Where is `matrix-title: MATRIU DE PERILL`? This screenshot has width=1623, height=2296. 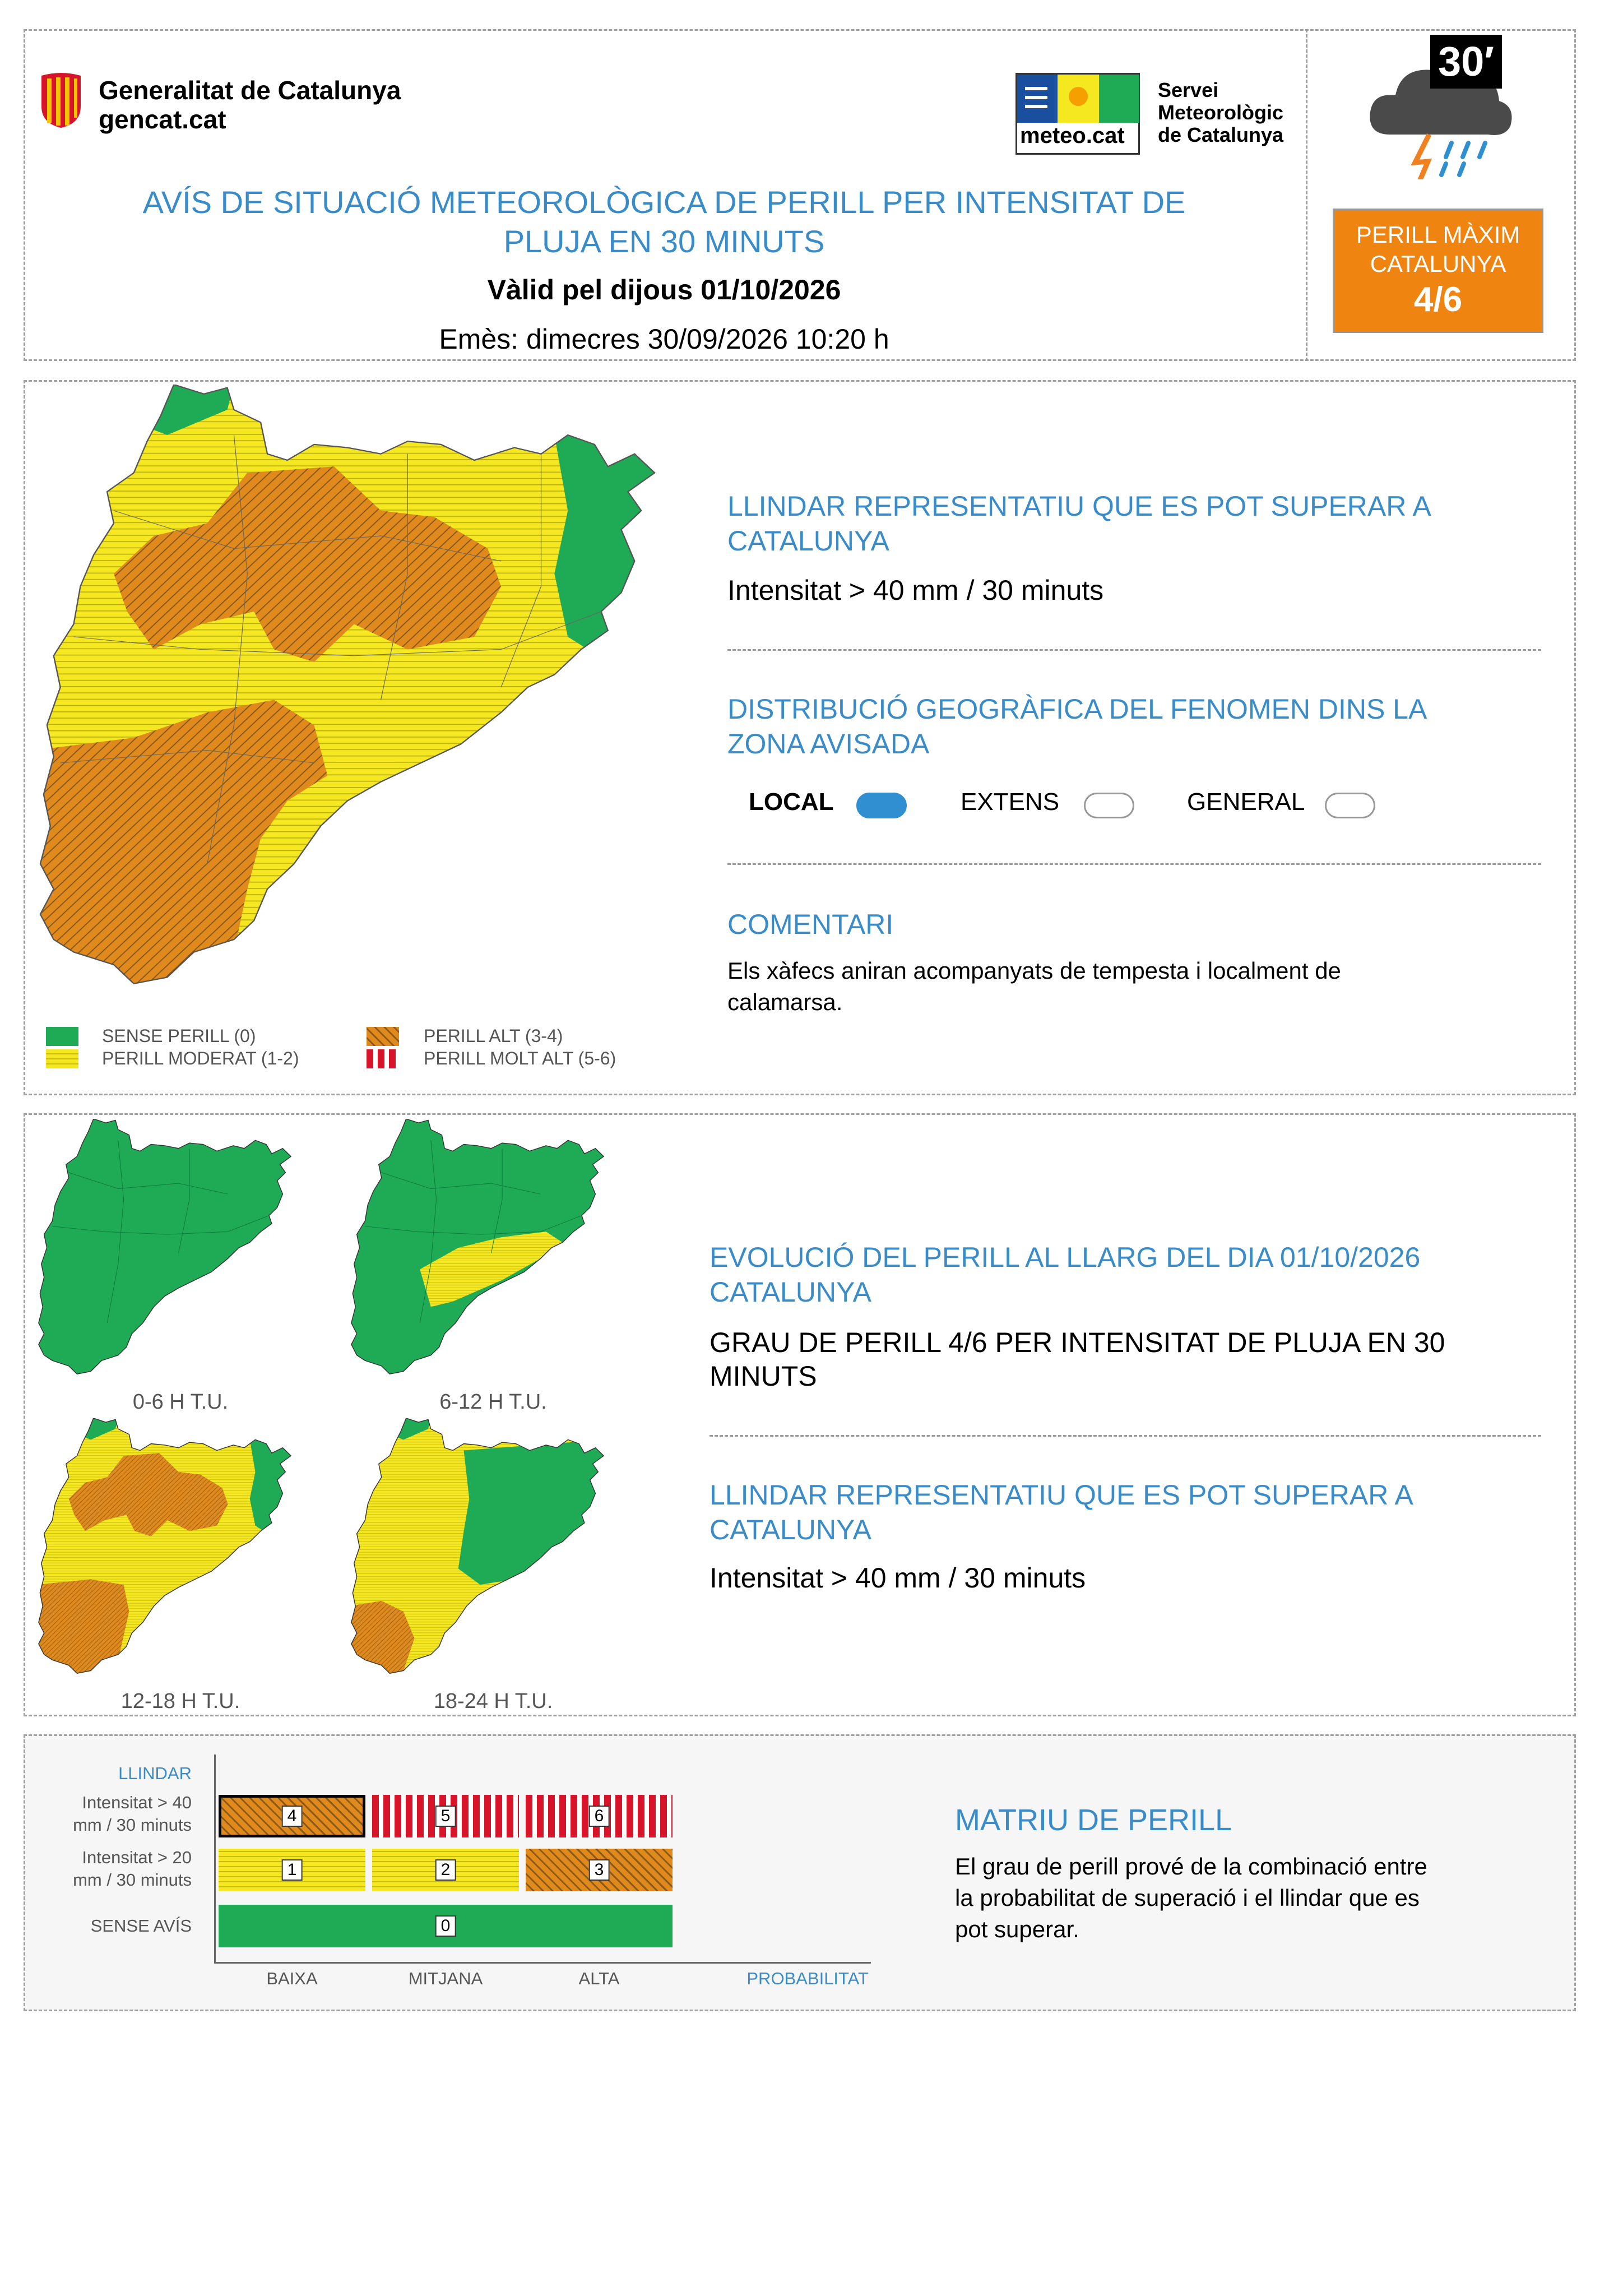
matrix-title: MATRIU DE PERILL is located at coordinates (1093, 1820).